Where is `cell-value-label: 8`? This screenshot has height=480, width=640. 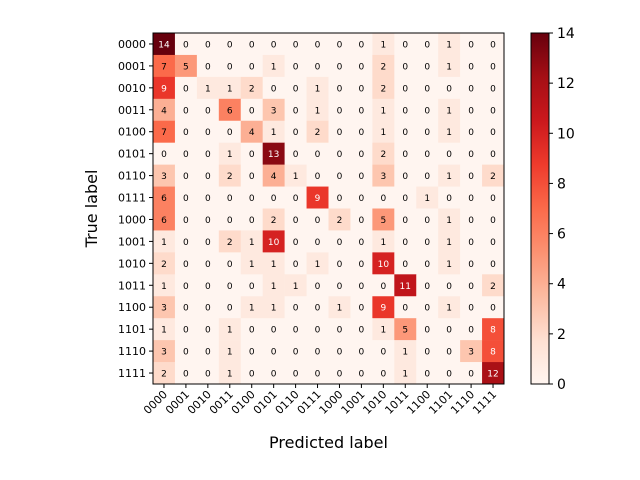
cell-value-label: 8 is located at coordinates (493, 353).